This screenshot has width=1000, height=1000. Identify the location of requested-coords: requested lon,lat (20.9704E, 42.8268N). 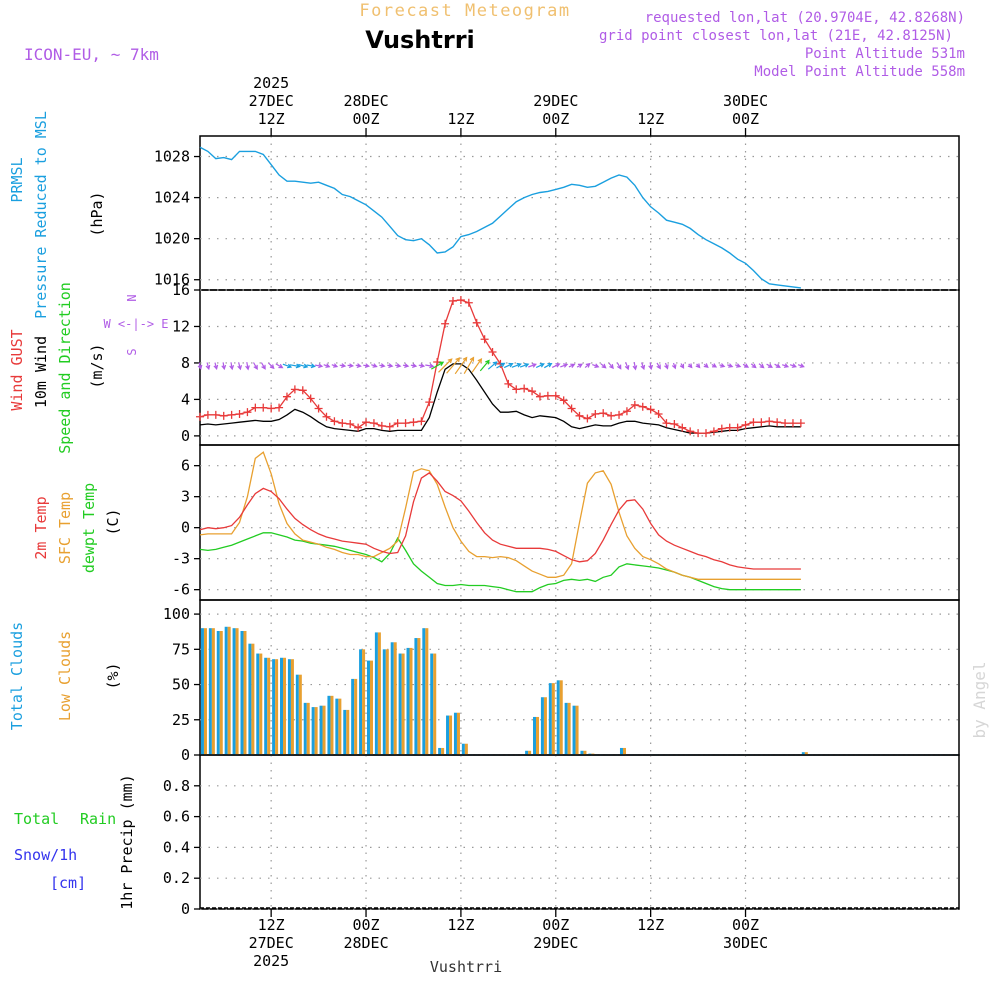
(805, 18).